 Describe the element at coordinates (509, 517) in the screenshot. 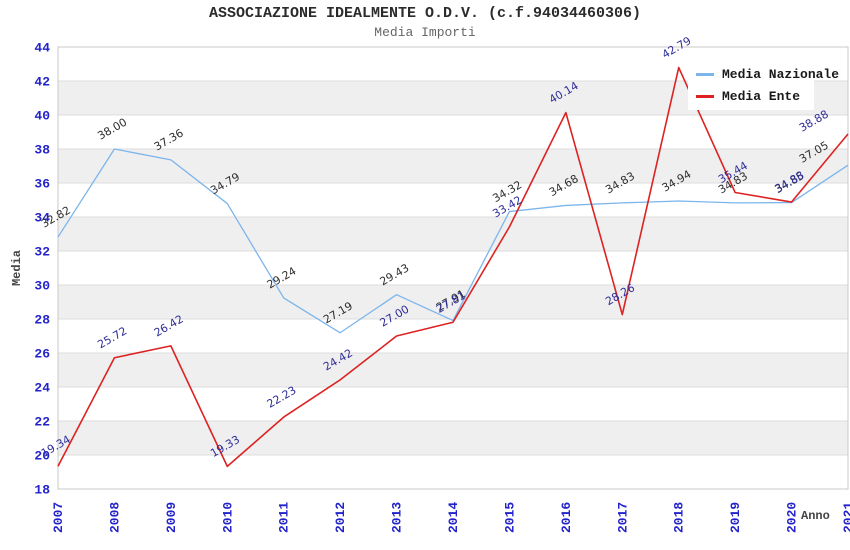

I see `x-tick-label: 2015` at that location.